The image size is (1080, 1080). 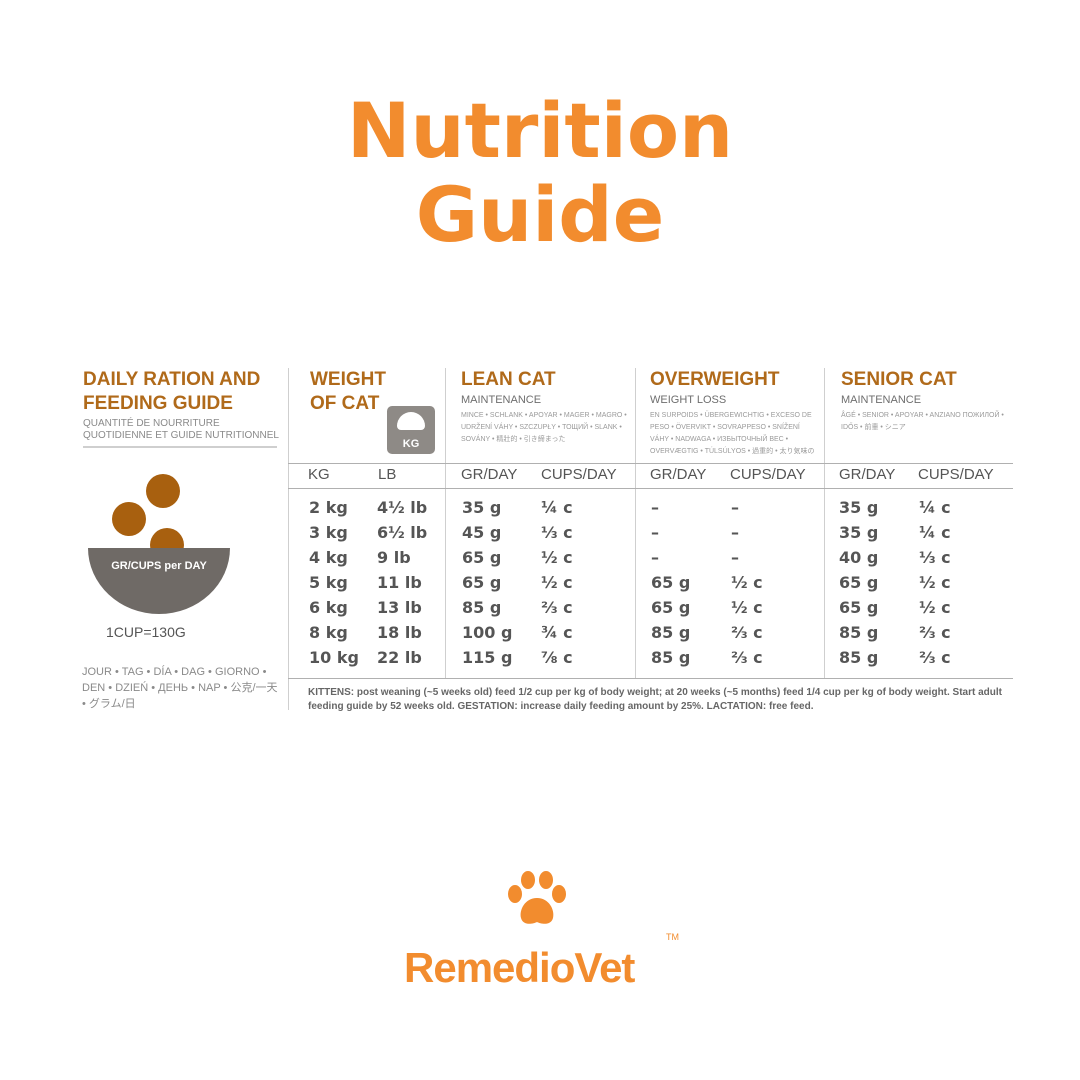 I want to click on overweight-title: OVERWEIGHT, so click(x=715, y=379).